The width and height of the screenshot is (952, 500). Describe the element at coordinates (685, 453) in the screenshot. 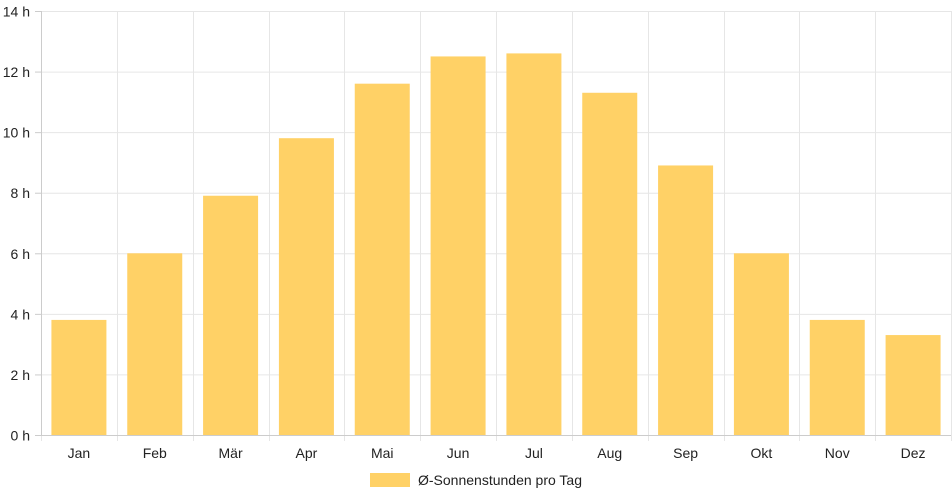

I see `x-tick-label: Sep` at that location.